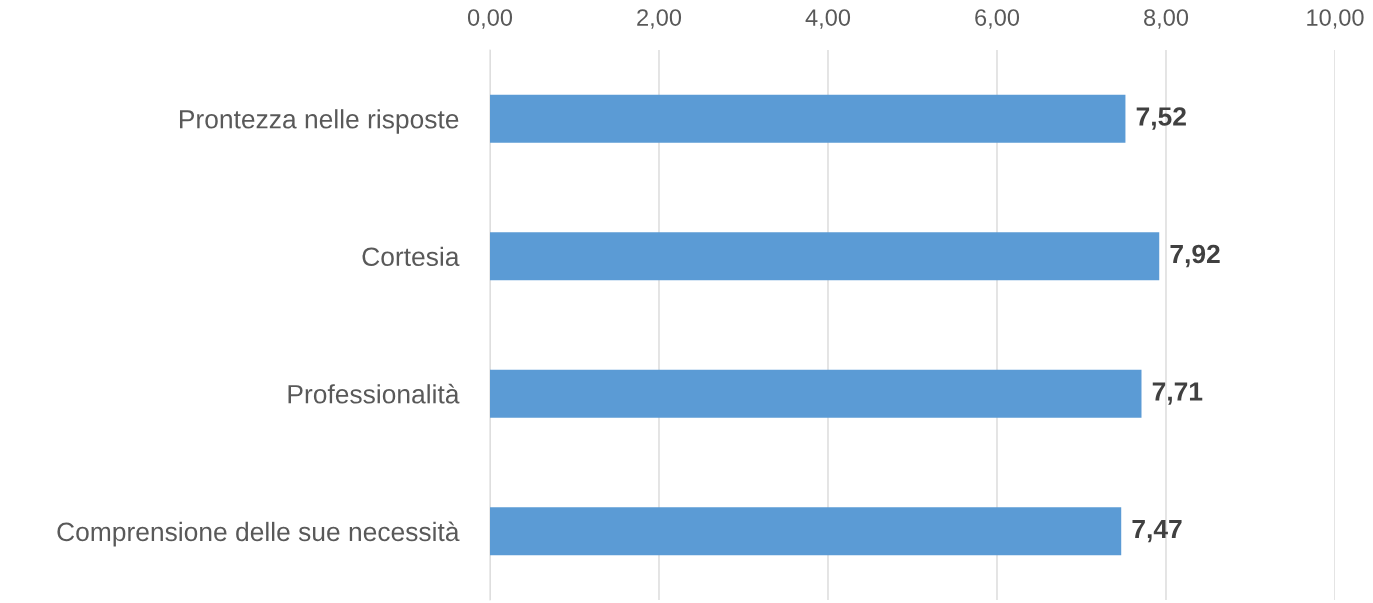 This screenshot has width=1373, height=603. Describe the element at coordinates (1161, 118) in the screenshot. I see `data-label: 7,52` at that location.